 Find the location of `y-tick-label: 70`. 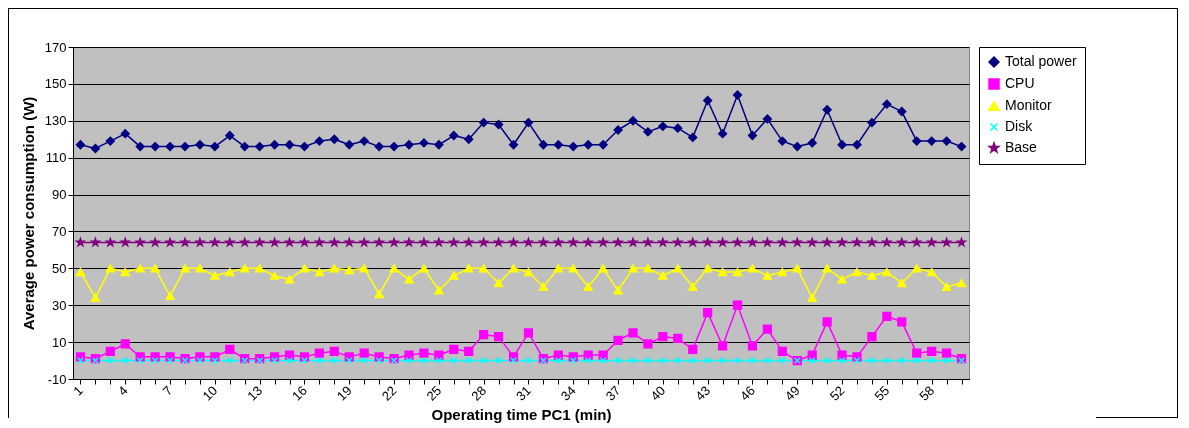

y-tick-label: 70 is located at coordinates (59, 231).